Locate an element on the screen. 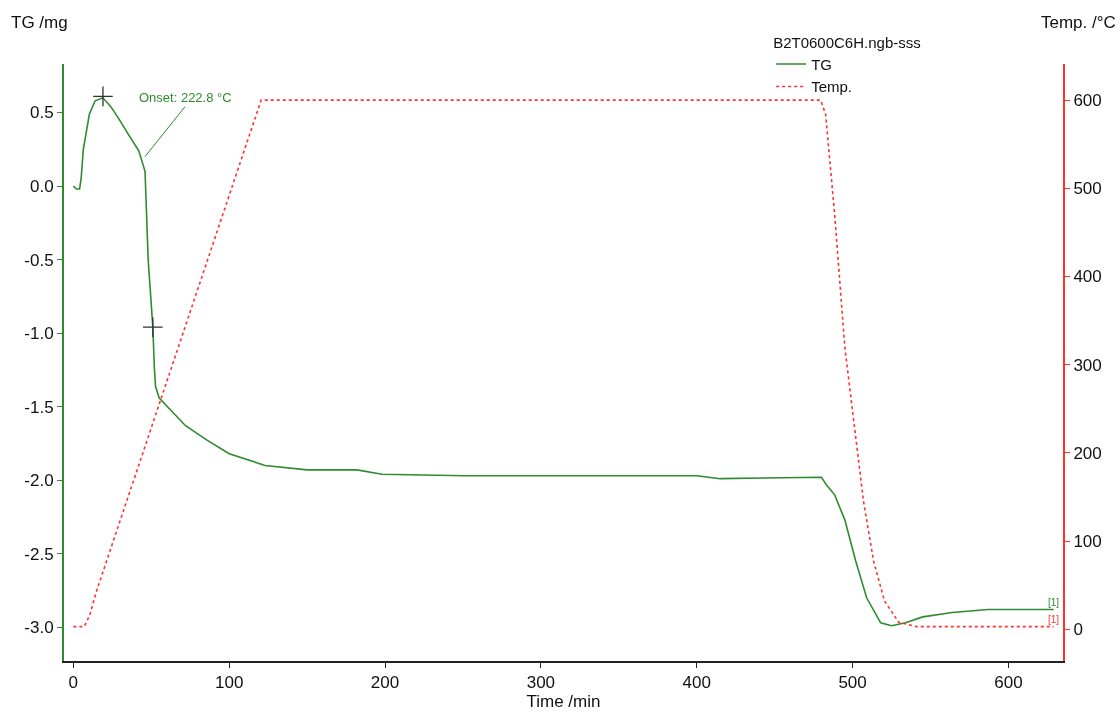  y2-tick-label: 600 is located at coordinates (1087, 101).